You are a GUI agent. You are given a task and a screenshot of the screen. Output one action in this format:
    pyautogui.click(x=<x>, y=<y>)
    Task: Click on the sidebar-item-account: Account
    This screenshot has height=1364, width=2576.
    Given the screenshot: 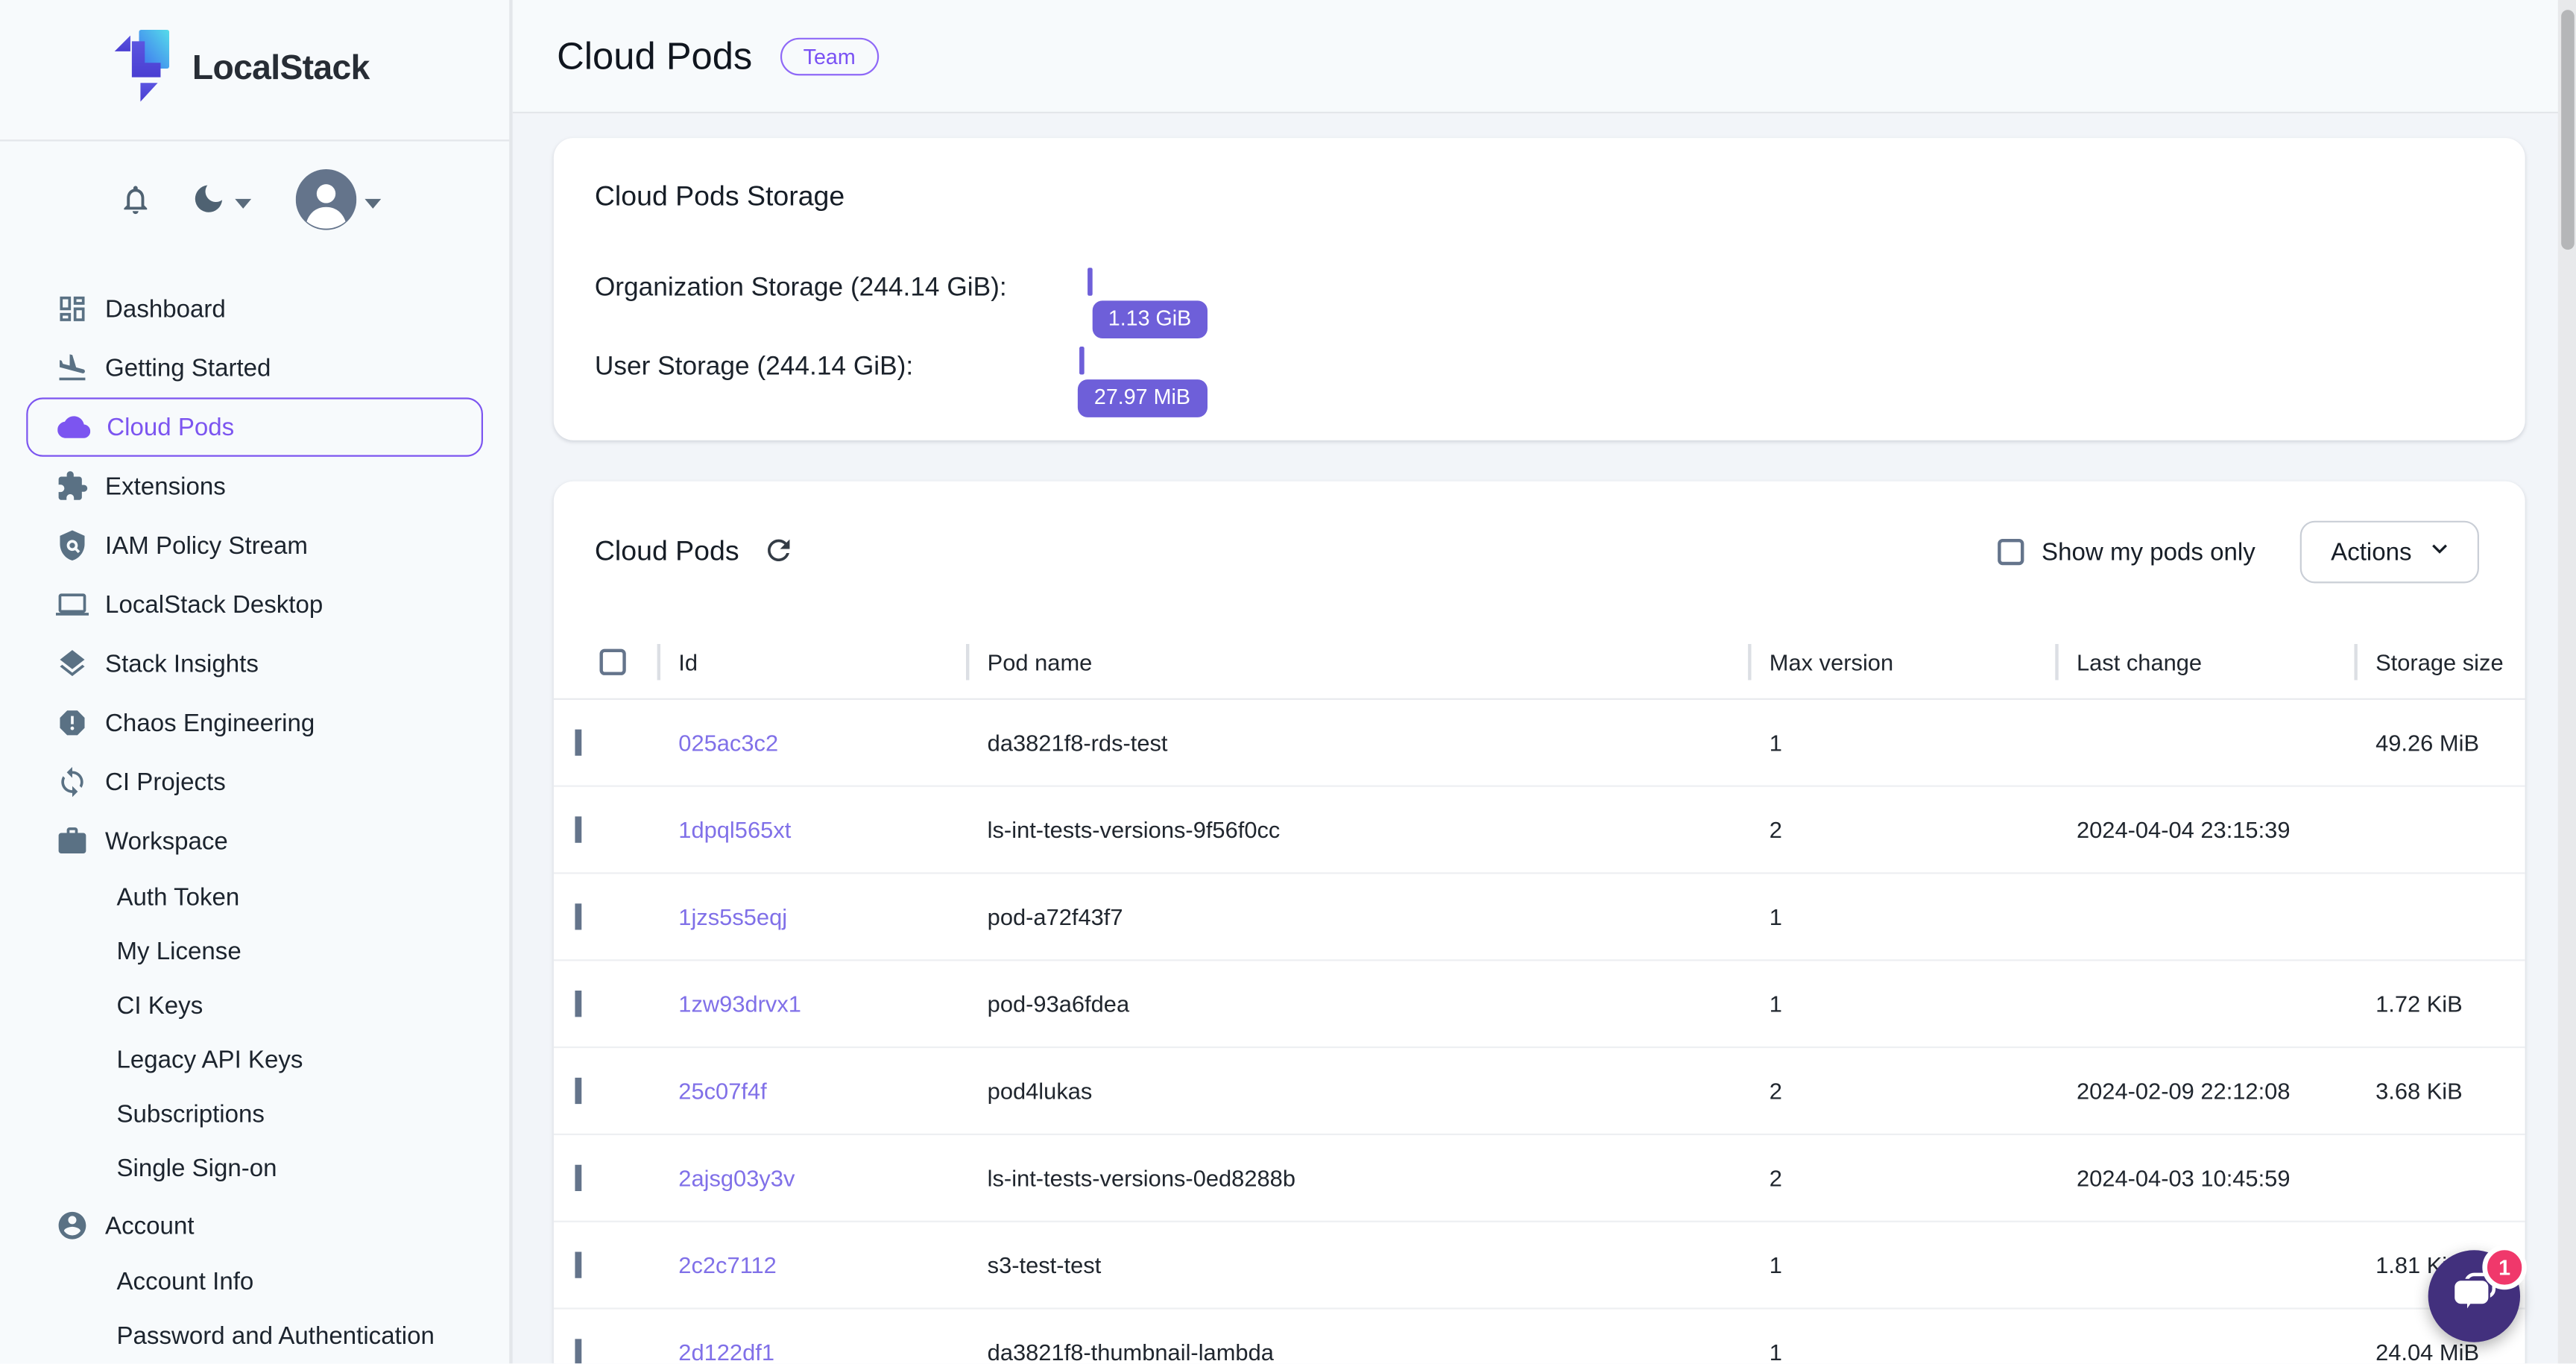 What is the action you would take?
    pyautogui.click(x=255, y=1225)
    